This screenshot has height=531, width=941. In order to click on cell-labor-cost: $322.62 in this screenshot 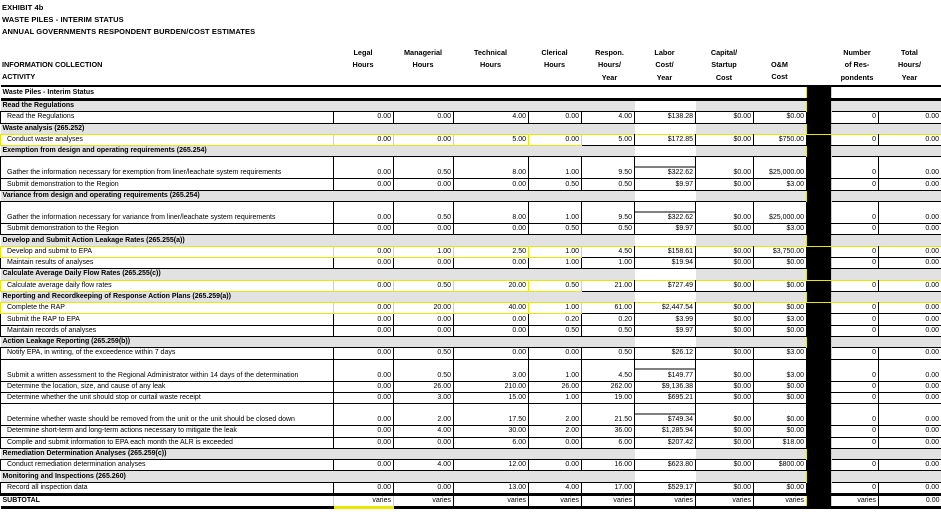, I will do `click(665, 213)`.